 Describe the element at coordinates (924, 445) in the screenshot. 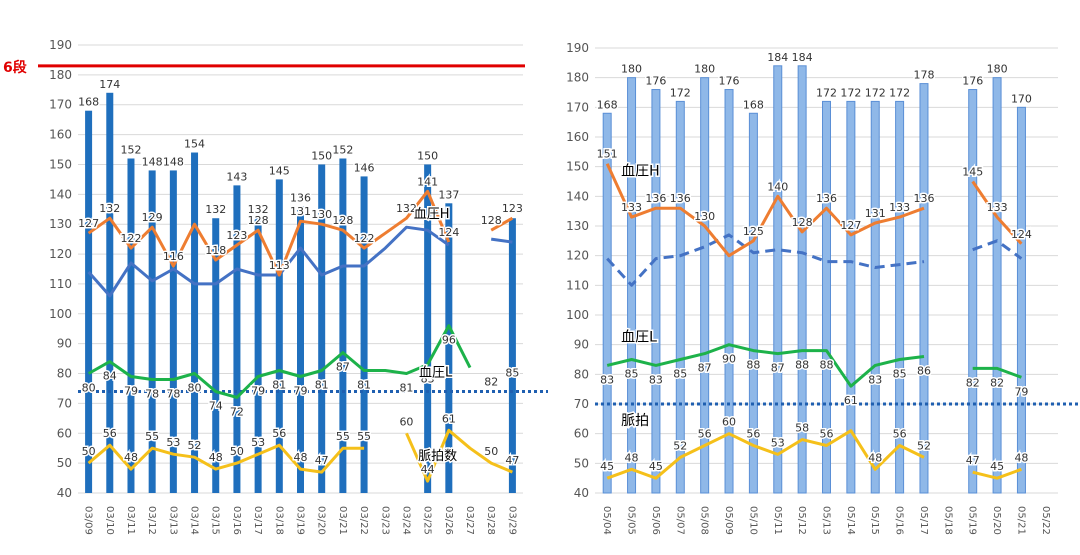

I see `pulse-label: 52` at that location.